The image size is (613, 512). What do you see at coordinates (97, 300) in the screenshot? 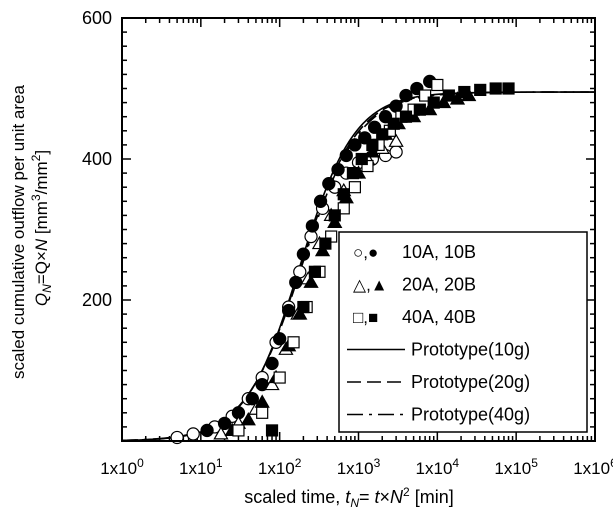
I see `y-tick-label: 200` at bounding box center [97, 300].